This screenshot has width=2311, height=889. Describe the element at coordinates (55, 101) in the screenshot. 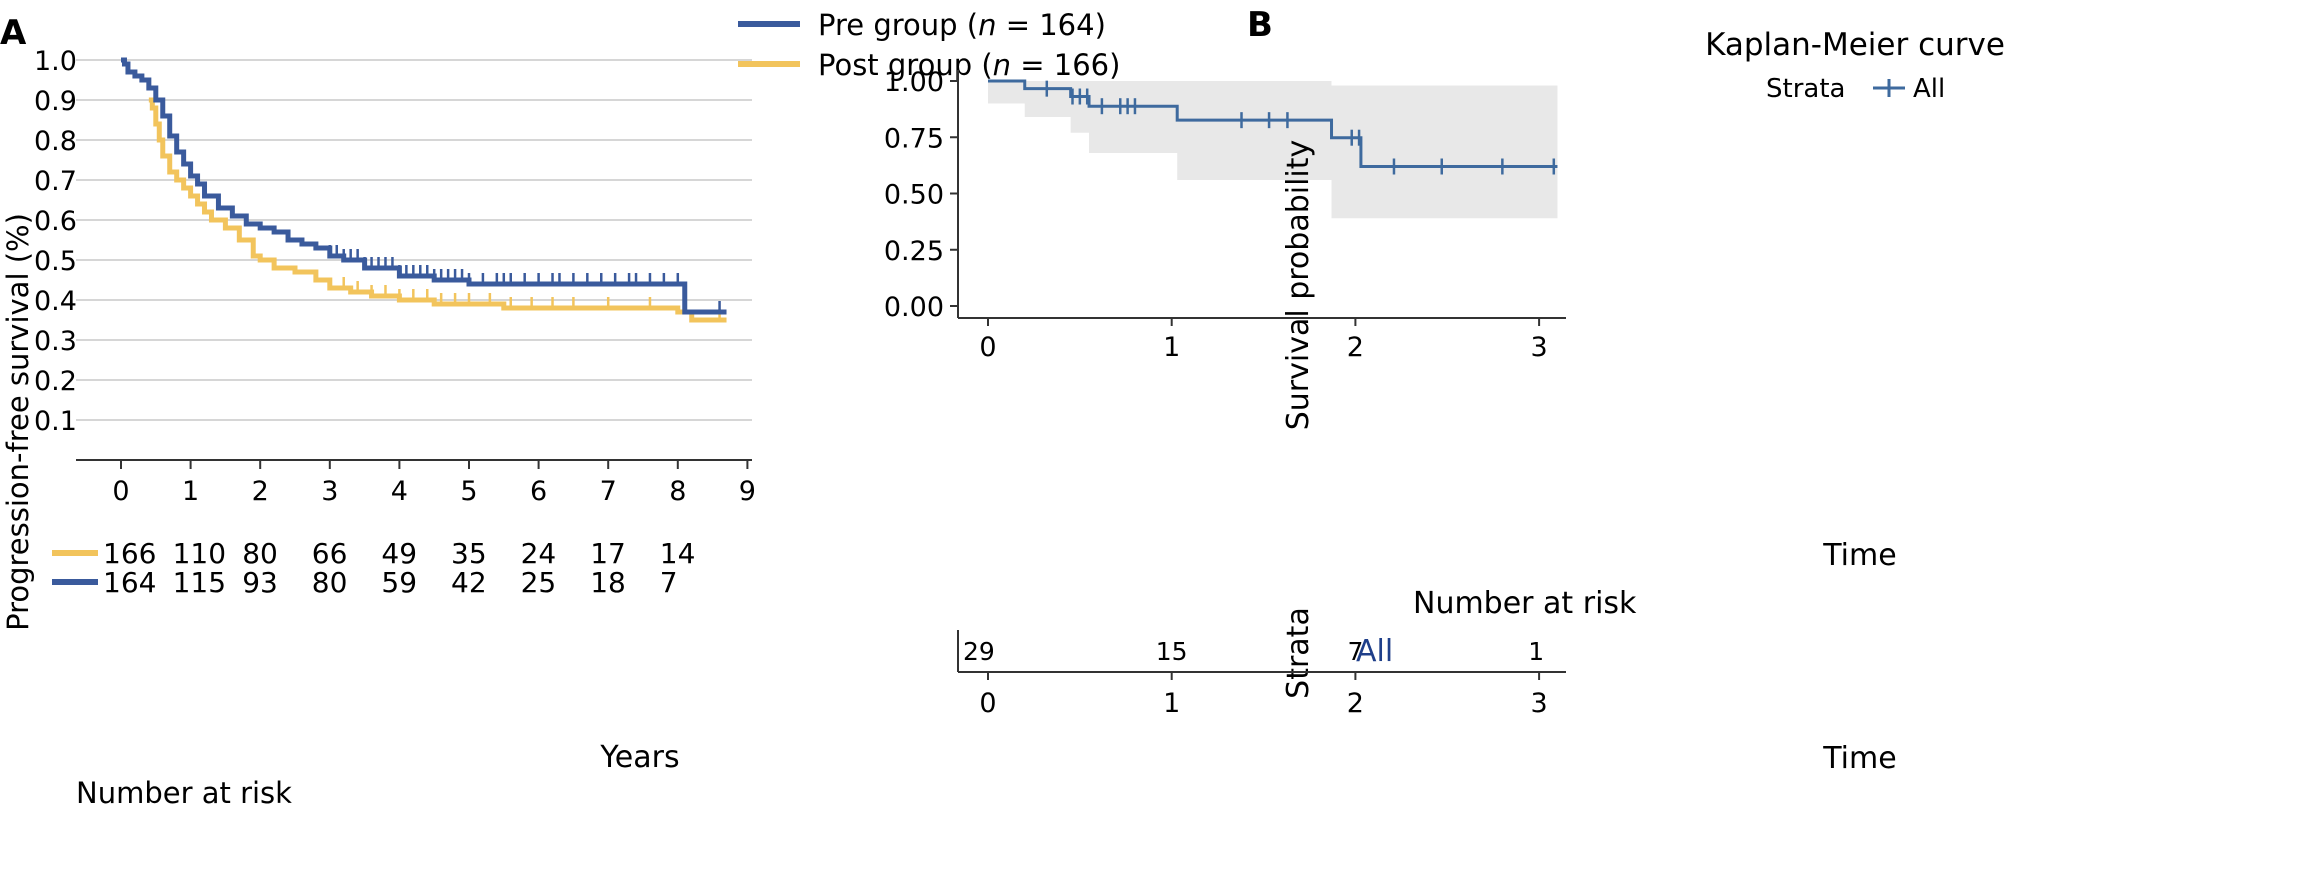

I see `y-tick-label: 0.9` at that location.